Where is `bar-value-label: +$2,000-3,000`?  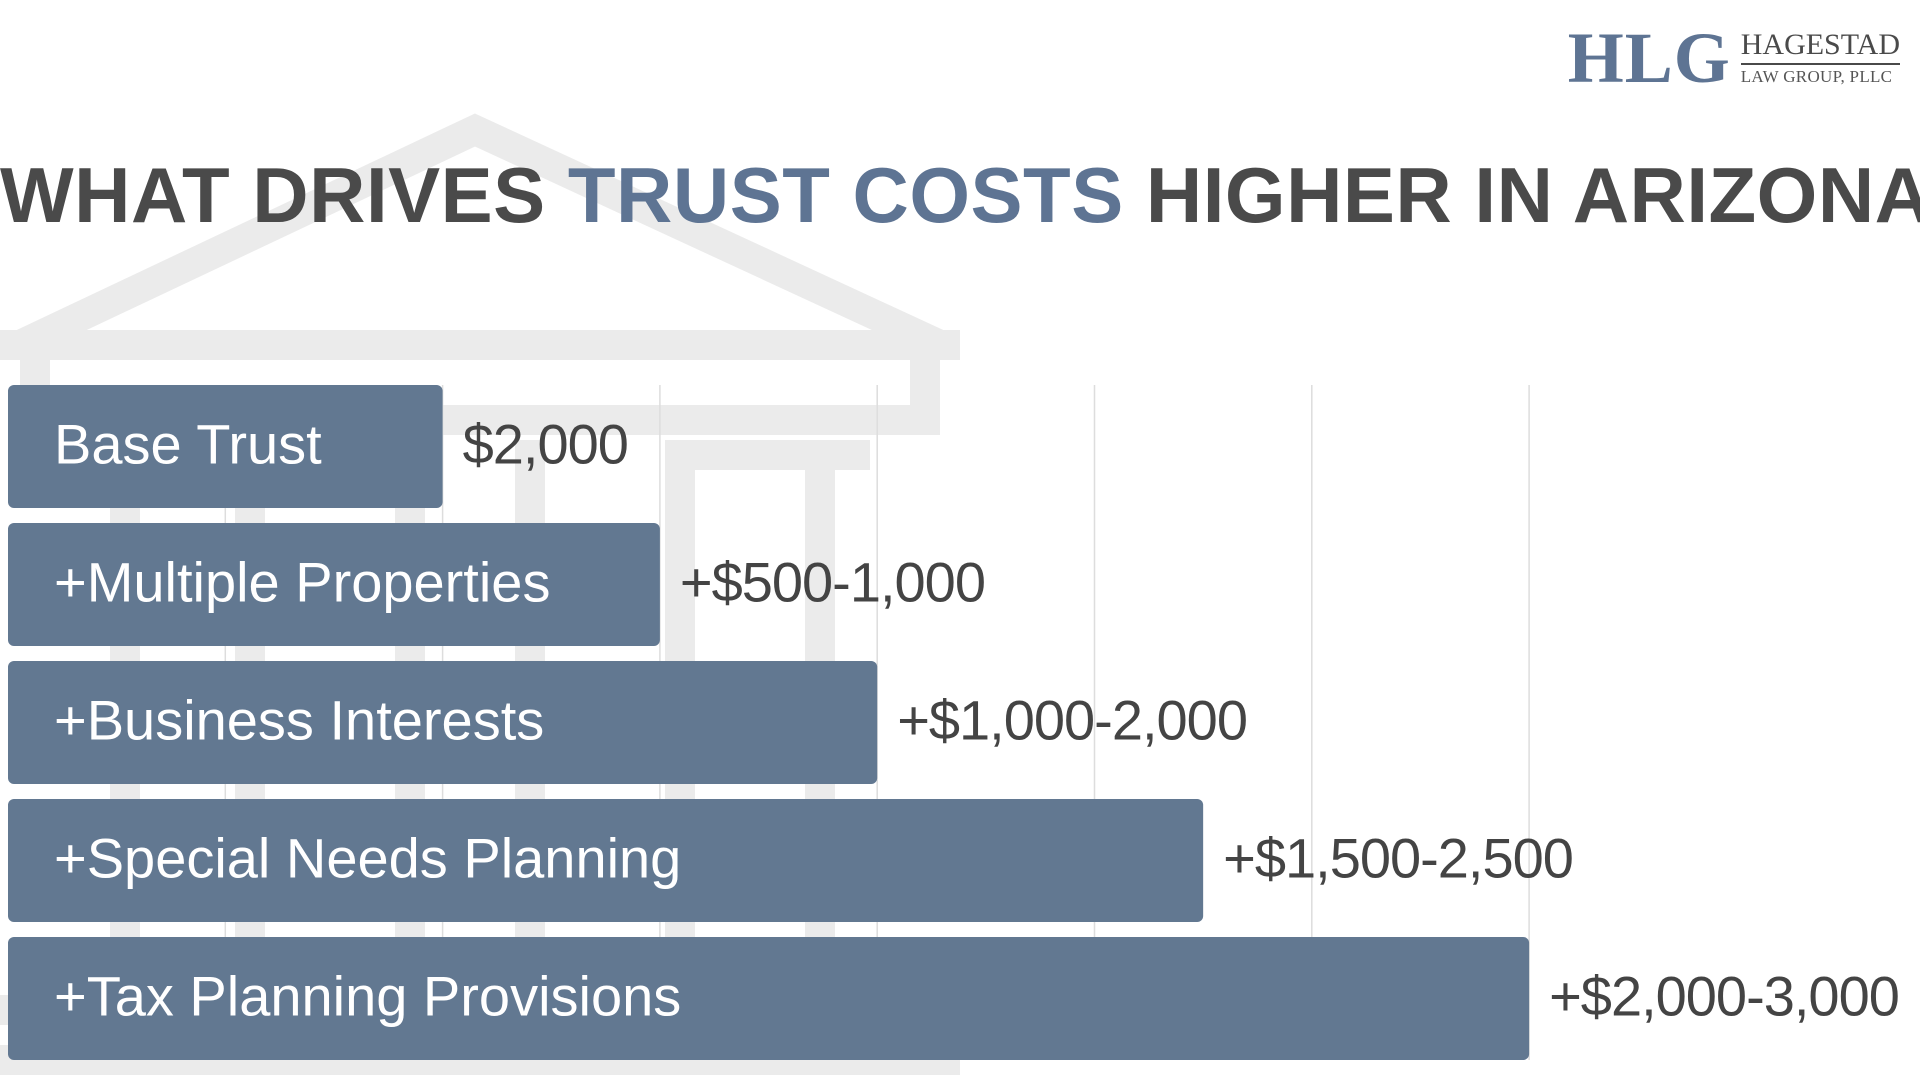
bar-value-label: +$2,000-3,000 is located at coordinates (1724, 995).